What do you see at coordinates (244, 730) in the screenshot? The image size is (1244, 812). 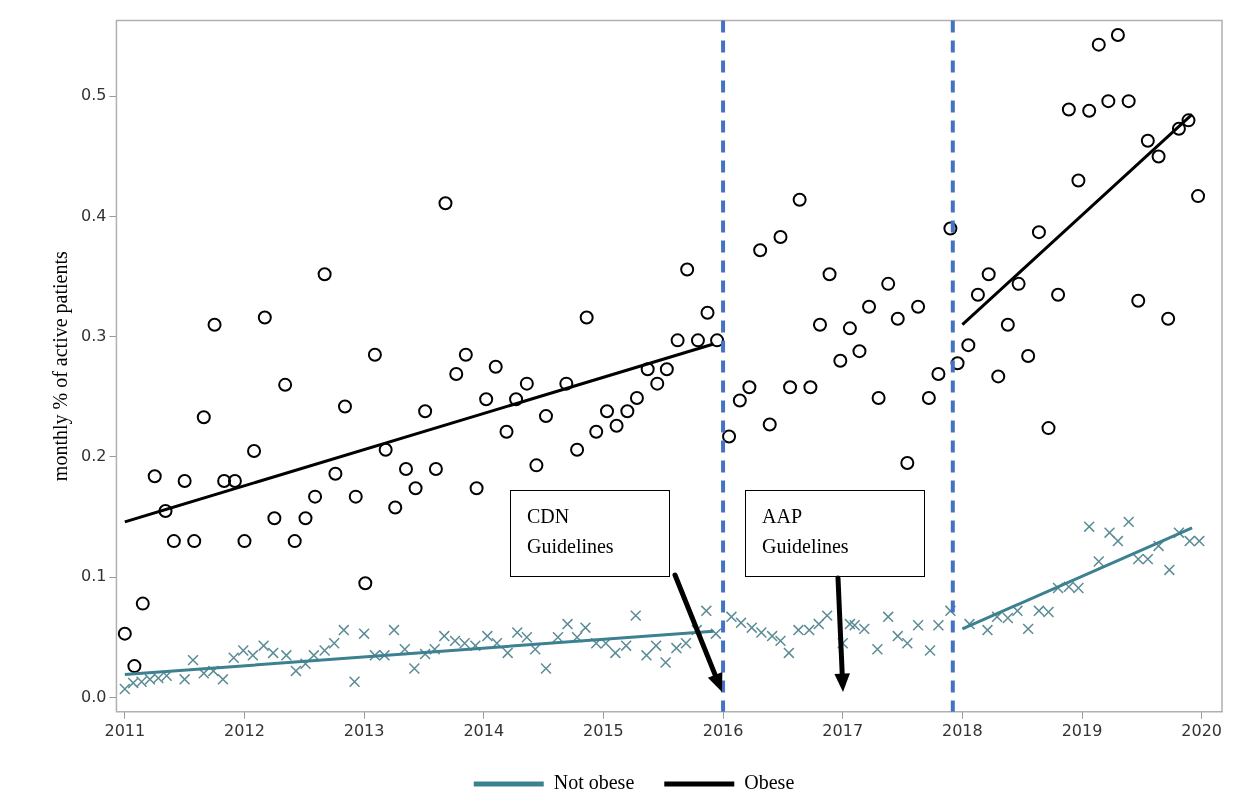 I see `x-tick-label: 2012` at bounding box center [244, 730].